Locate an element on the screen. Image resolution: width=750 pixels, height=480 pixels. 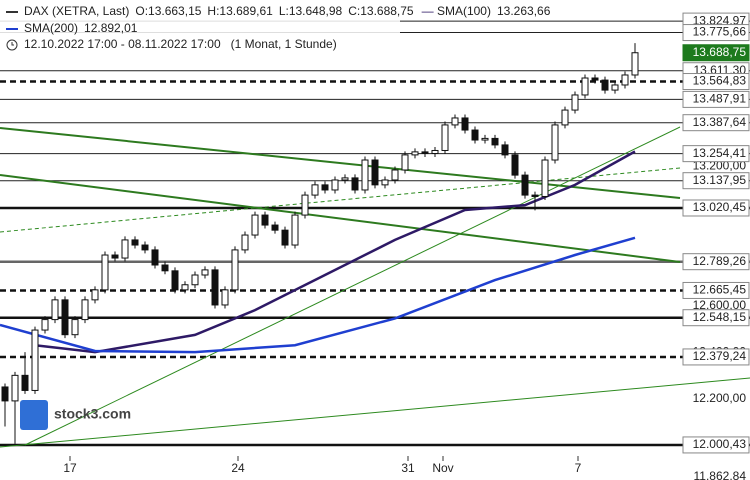
y-tick-label: 12.200,00 is located at coordinates (720, 398).